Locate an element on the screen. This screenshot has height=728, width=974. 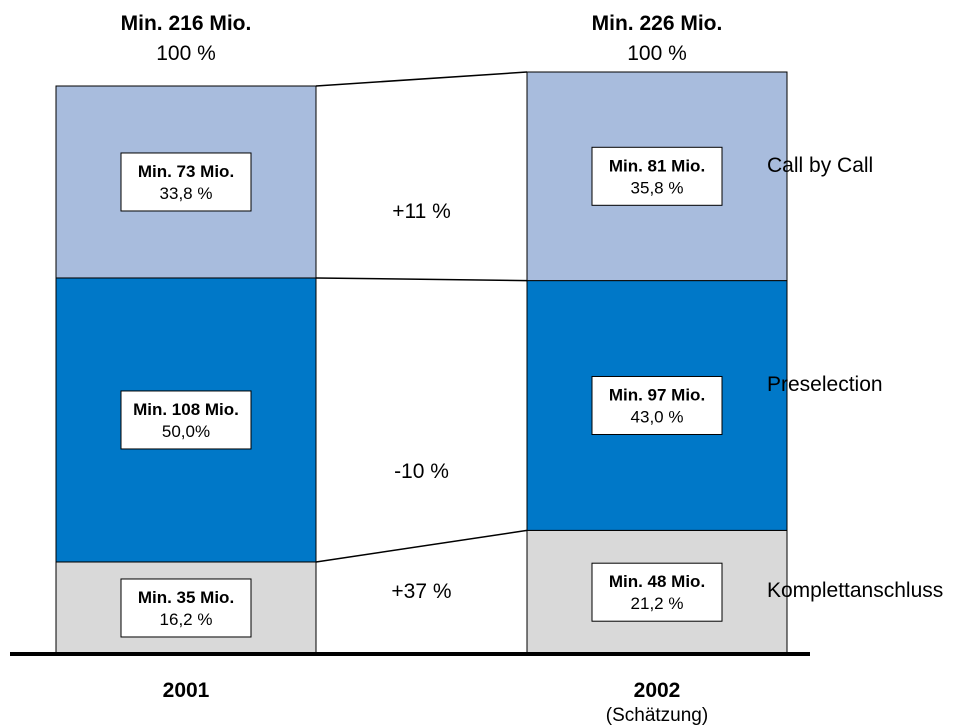
change-label-call-by-call: +11 % is located at coordinates (421, 211).